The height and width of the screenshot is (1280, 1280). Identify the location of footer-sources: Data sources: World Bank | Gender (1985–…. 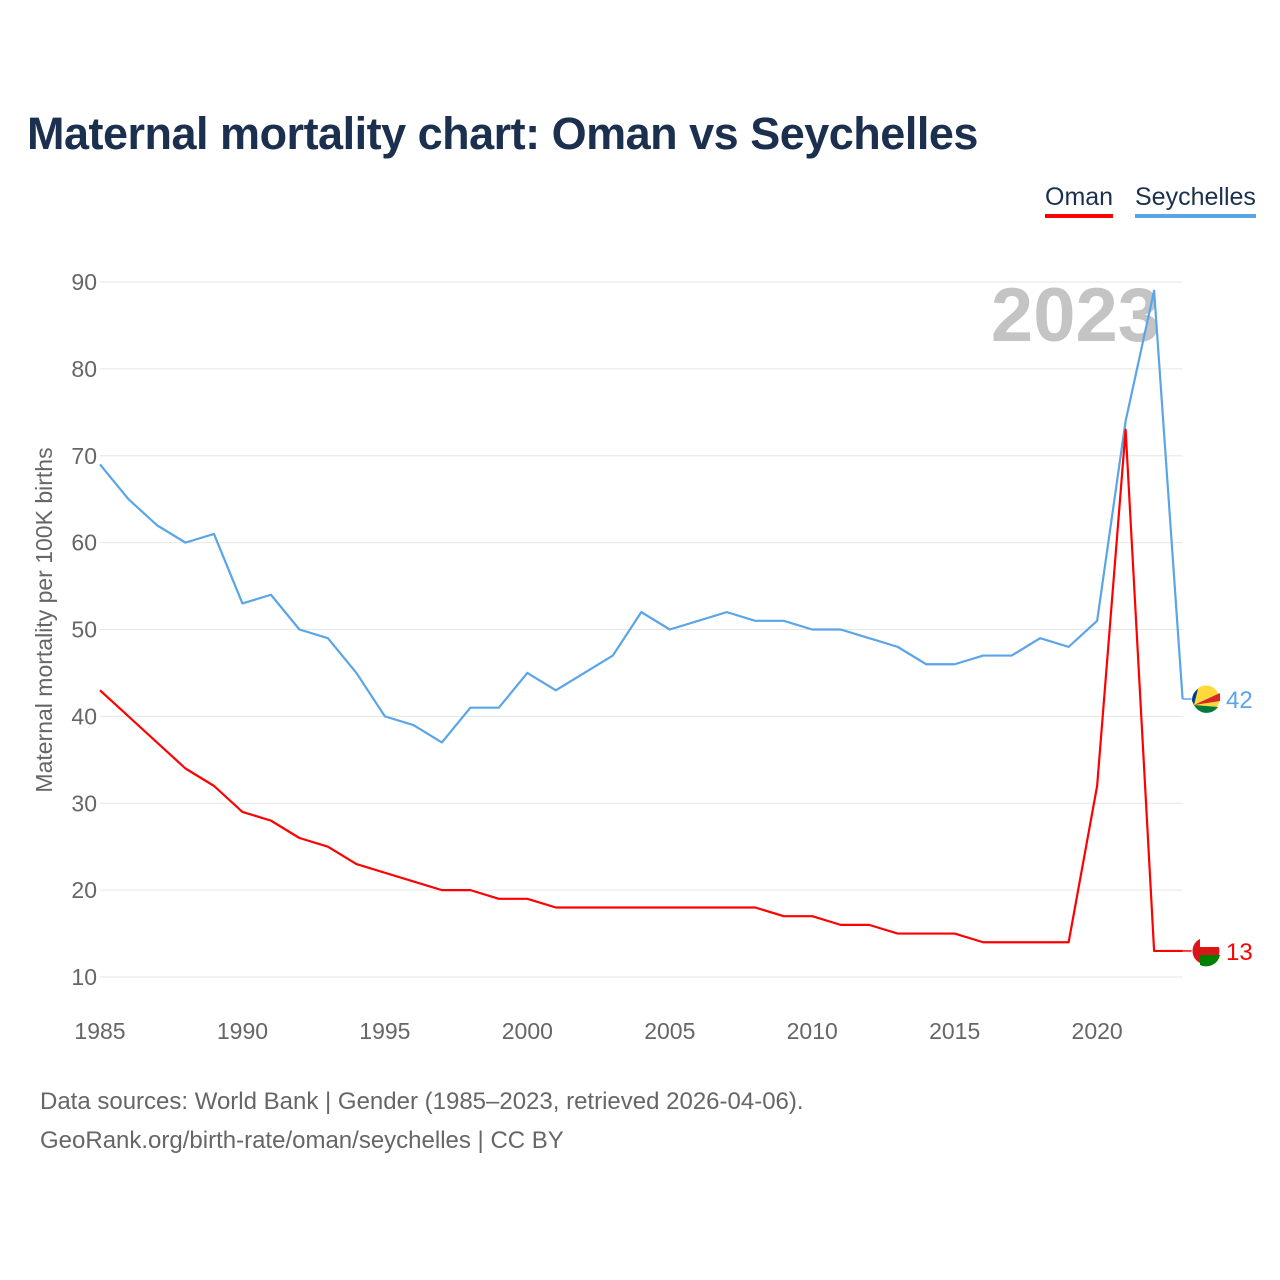
(422, 1101).